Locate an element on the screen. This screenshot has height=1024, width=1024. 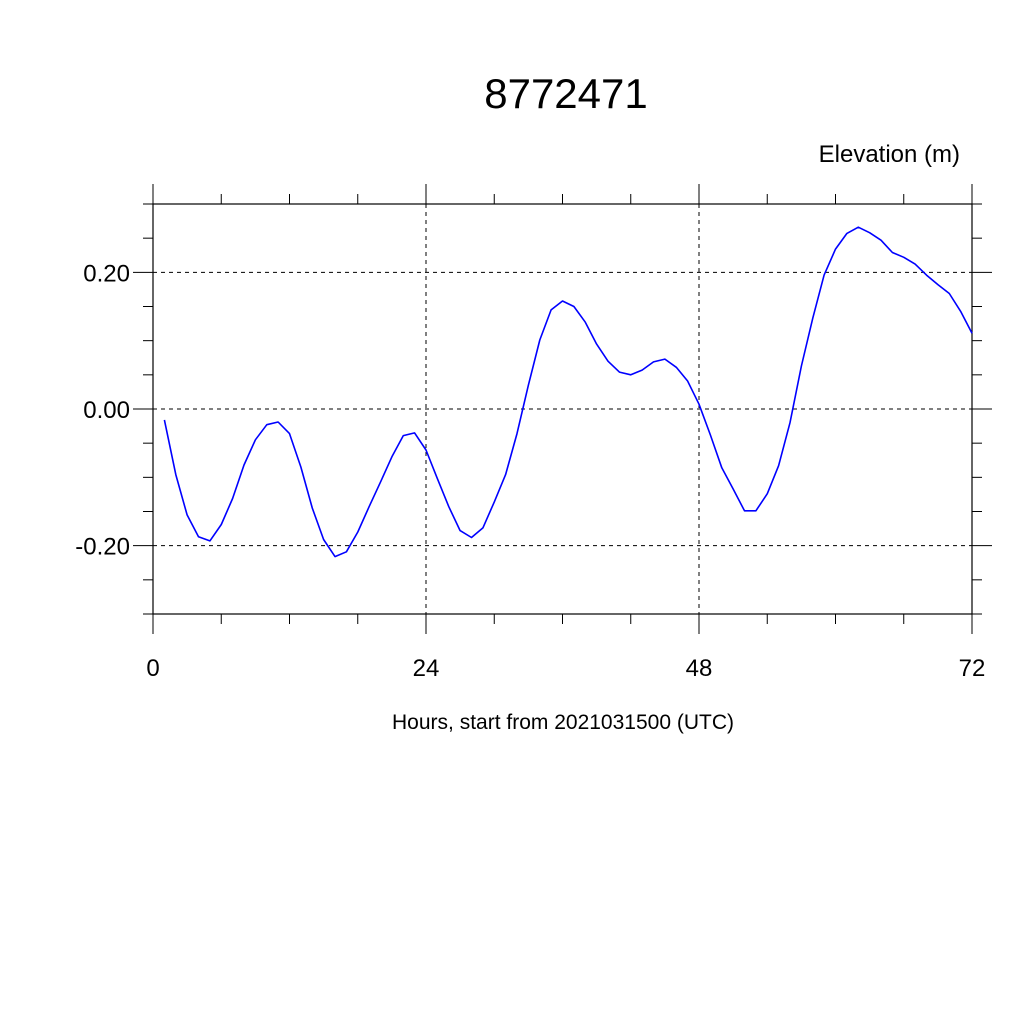
y-axis-label: Elevation (m) is located at coordinates (889, 154).